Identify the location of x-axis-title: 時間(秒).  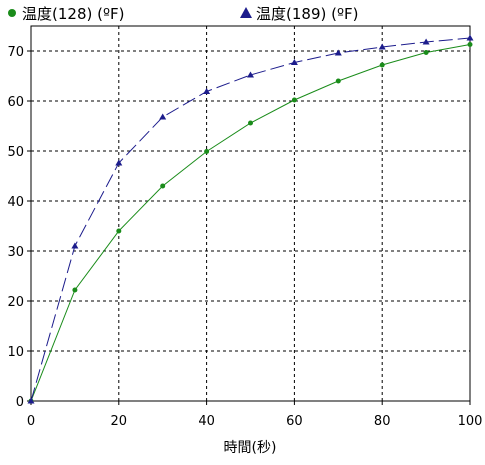
(250, 448).